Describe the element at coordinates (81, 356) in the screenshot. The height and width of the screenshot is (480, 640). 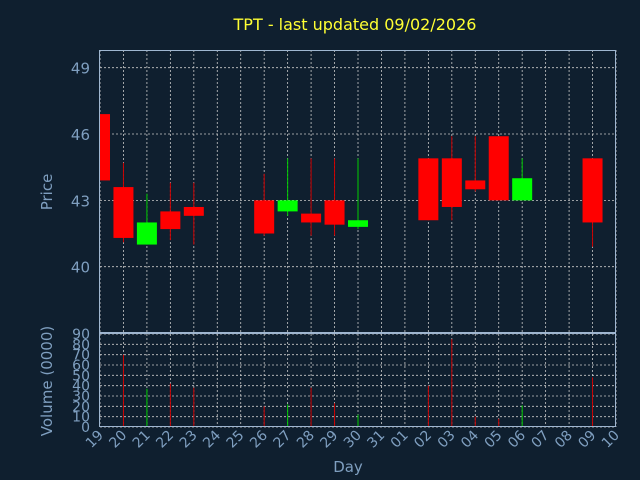
I see `volume-tick-label: 70` at that location.